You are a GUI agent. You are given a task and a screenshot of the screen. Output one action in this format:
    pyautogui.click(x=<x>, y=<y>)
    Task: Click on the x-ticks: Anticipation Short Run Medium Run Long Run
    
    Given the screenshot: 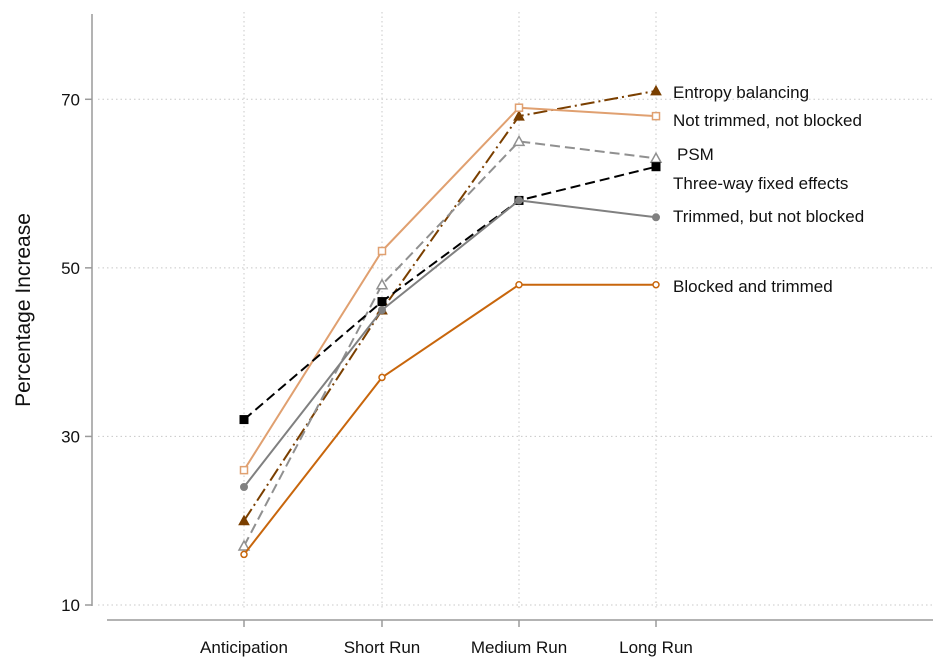 What is the action you would take?
    pyautogui.click(x=446, y=638)
    